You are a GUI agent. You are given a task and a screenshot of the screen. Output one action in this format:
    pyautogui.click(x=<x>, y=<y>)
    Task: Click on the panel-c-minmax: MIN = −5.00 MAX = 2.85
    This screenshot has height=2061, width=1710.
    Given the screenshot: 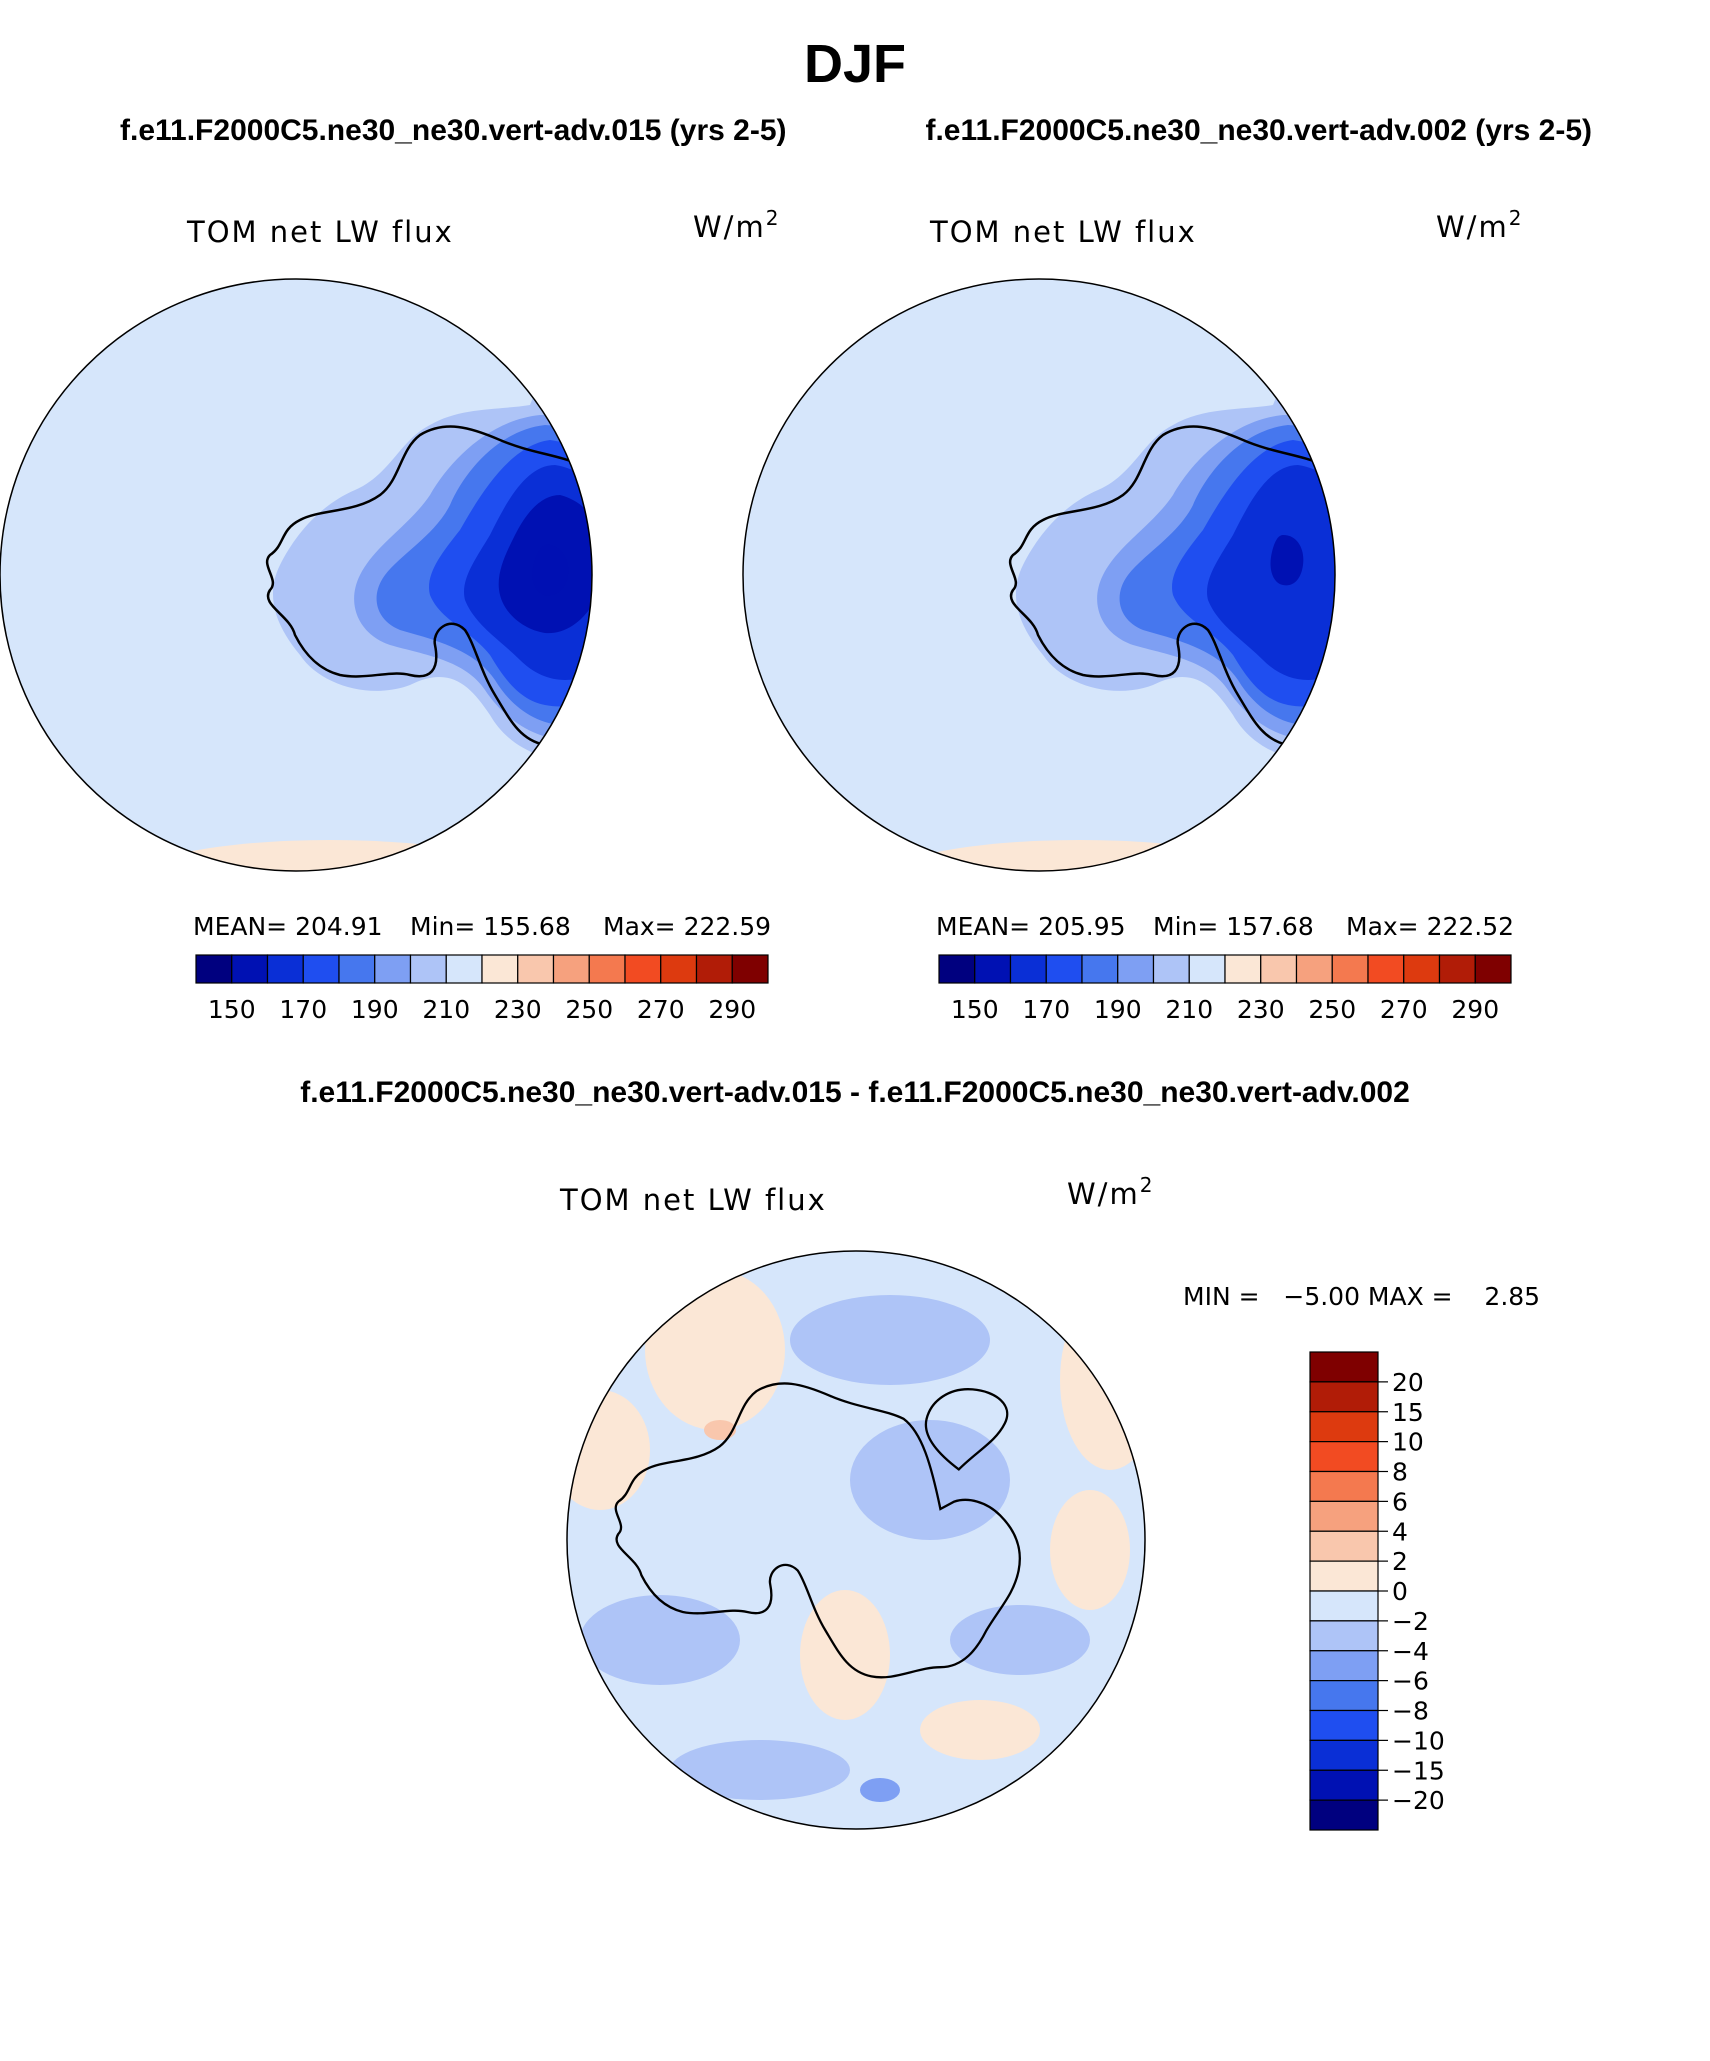 What is the action you would take?
    pyautogui.click(x=1361, y=1296)
    